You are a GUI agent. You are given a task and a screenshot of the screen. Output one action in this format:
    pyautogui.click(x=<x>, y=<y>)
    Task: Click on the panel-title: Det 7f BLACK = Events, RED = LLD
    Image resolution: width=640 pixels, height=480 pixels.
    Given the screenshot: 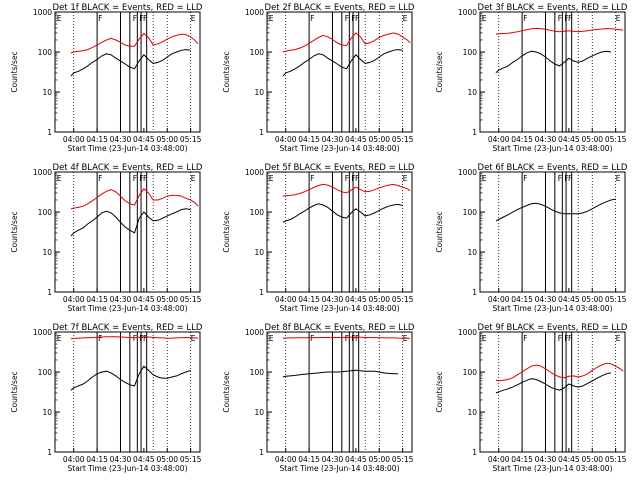 What is the action you would take?
    pyautogui.click(x=128, y=328)
    